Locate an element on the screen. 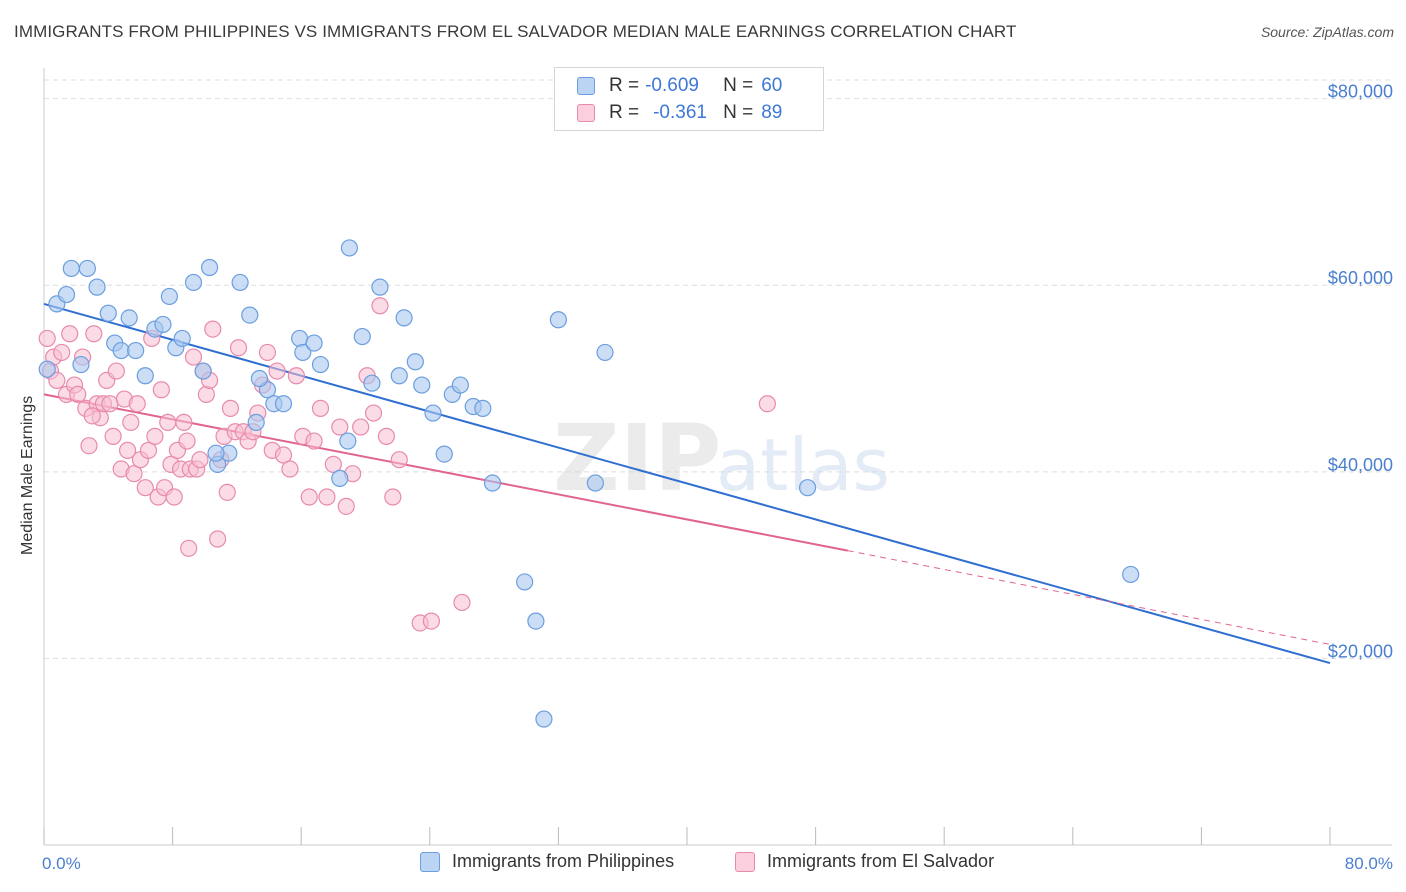 Image resolution: width=1406 pixels, height=892 pixels. legend-swatch-philippines is located at coordinates (430, 861).